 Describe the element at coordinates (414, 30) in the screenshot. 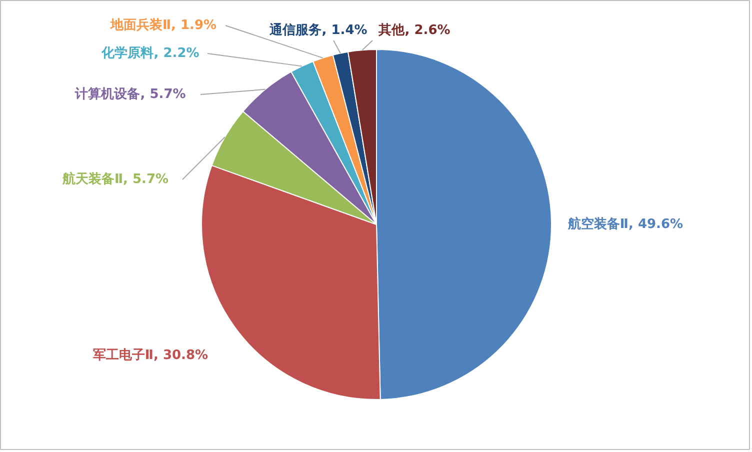

I see `slice-label: 其他, 2.6%` at that location.